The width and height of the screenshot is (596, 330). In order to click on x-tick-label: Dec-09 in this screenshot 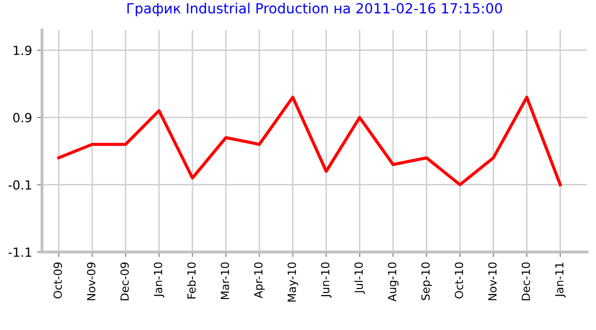, I will do `click(124, 281)`.